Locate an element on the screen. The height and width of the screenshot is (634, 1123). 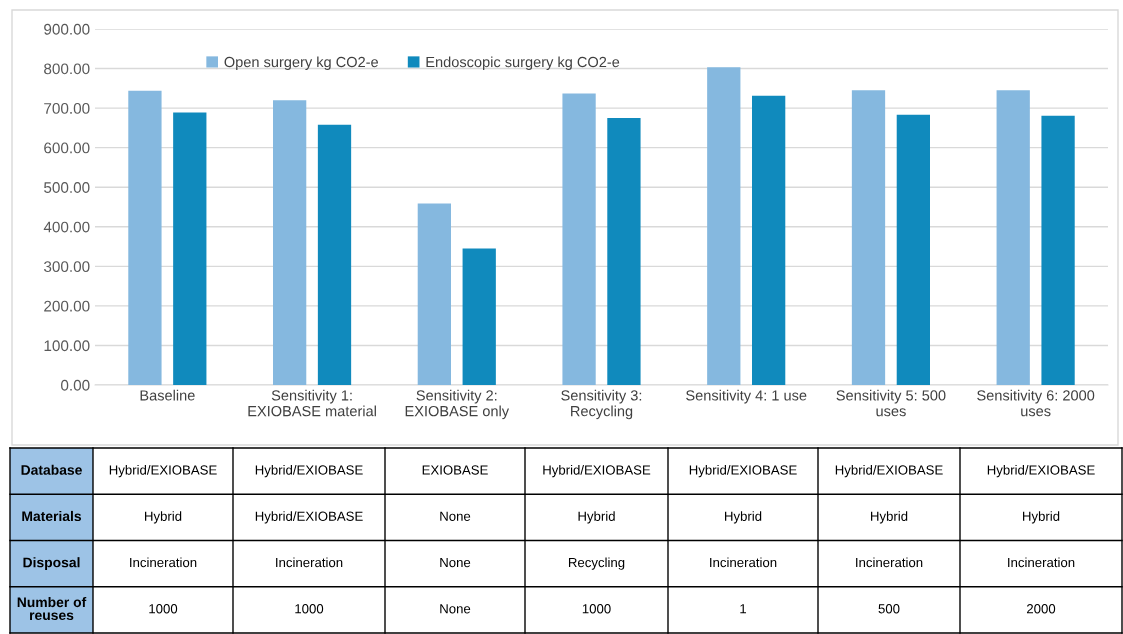
y-tick-label: 100.00 is located at coordinates (67, 346).